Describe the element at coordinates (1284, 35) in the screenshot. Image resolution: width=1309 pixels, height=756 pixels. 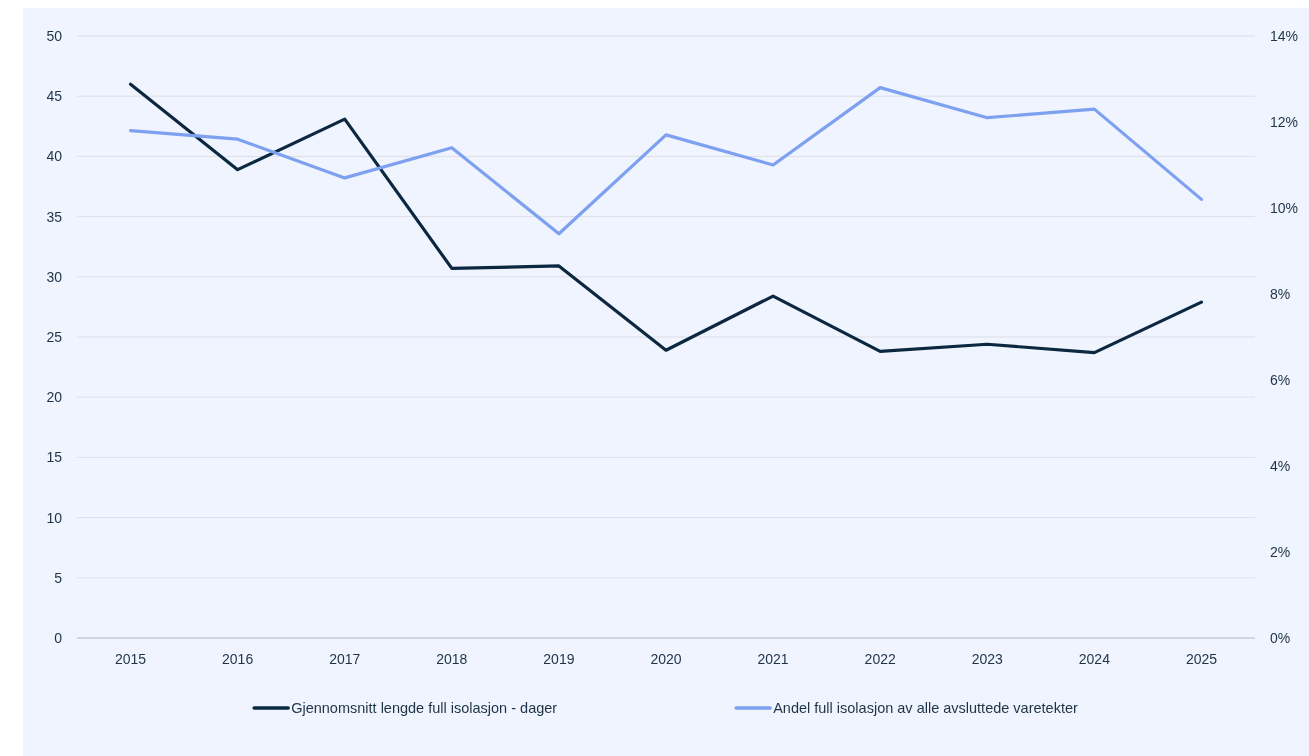
I see `y2-tick-label: 14%` at that location.